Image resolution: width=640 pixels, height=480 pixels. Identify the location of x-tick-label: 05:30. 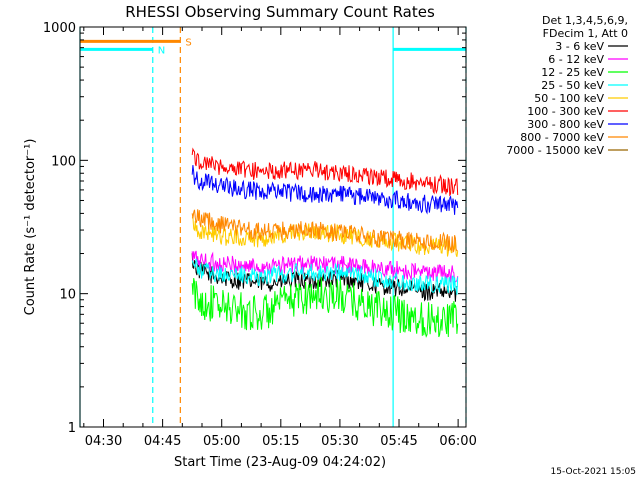
(339, 441).